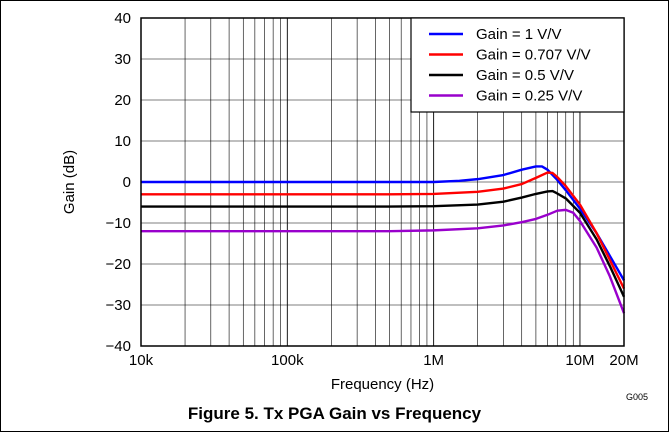 The image size is (669, 432). What do you see at coordinates (122, 100) in the screenshot?
I see `y-tick-label: 20` at bounding box center [122, 100].